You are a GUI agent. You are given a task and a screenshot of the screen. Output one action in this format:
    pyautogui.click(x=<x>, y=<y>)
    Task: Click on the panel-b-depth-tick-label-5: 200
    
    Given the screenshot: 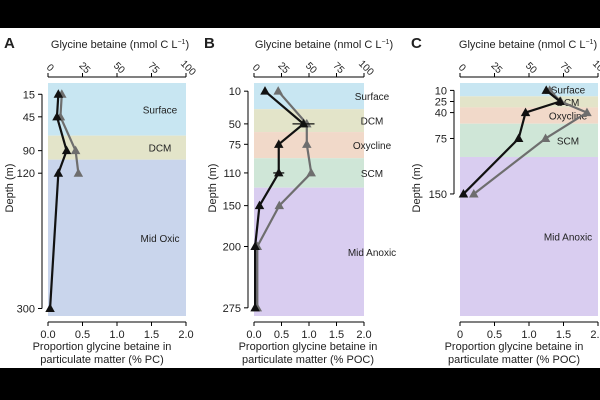 What is the action you would take?
    pyautogui.click(x=232, y=248)
    